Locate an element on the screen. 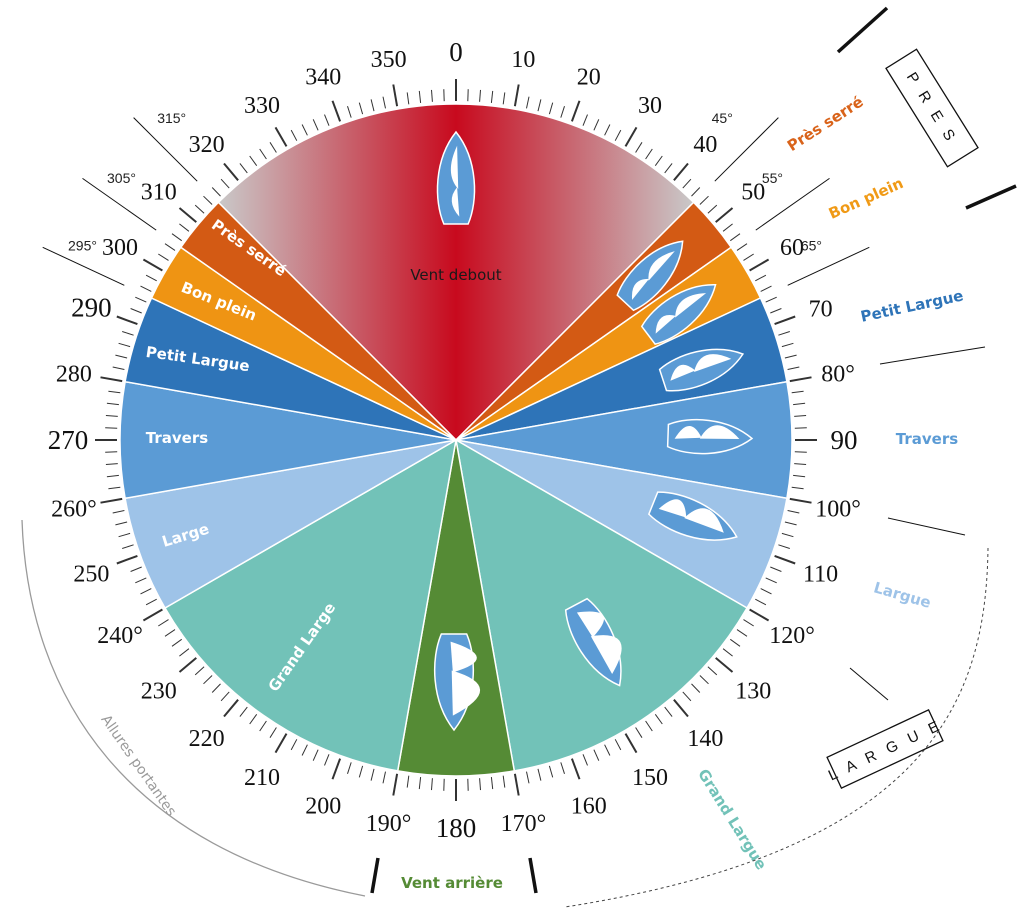 This screenshot has width=1029, height=914. degree-label-200: 200 is located at coordinates (323, 807).